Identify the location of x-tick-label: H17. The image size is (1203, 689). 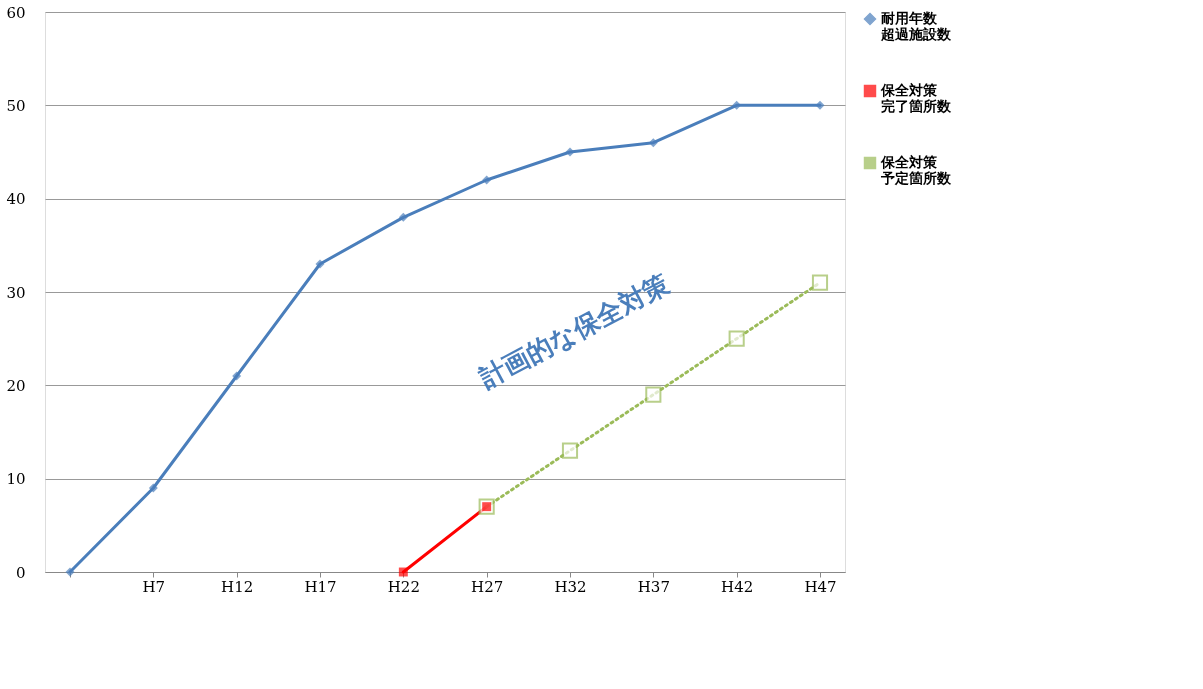
(320, 586).